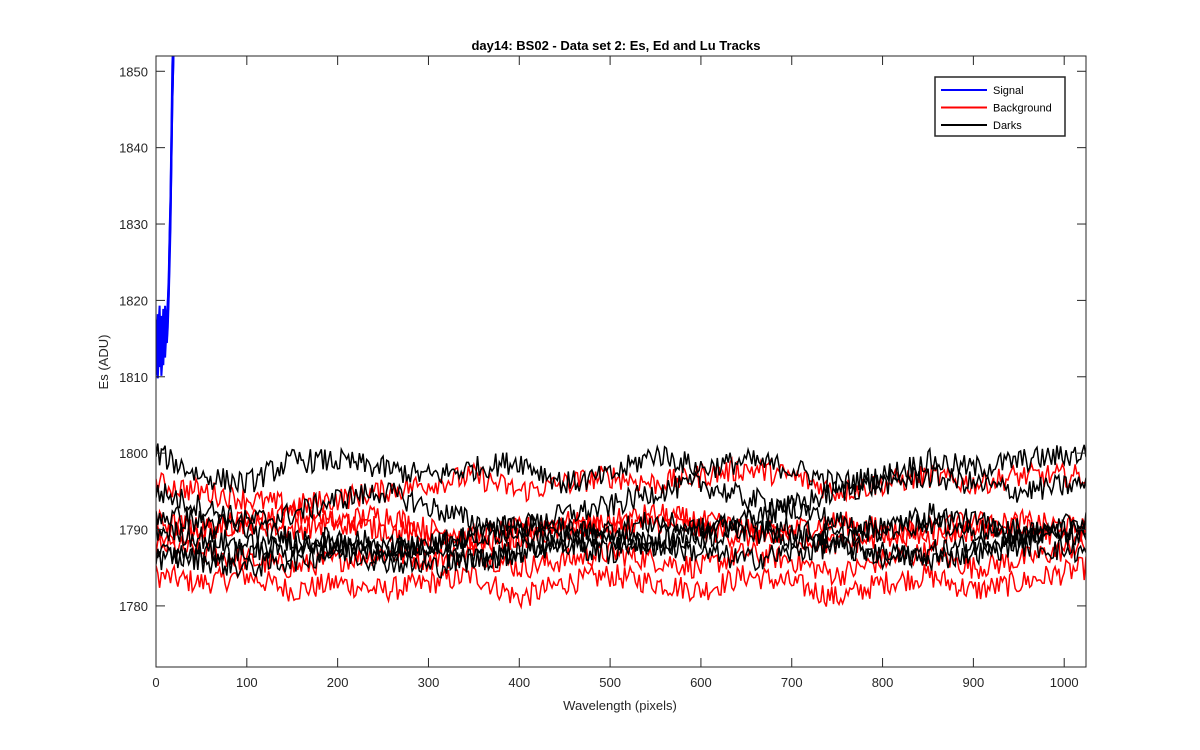  Describe the element at coordinates (1008, 91) in the screenshot. I see `legend-label: Signal` at that location.